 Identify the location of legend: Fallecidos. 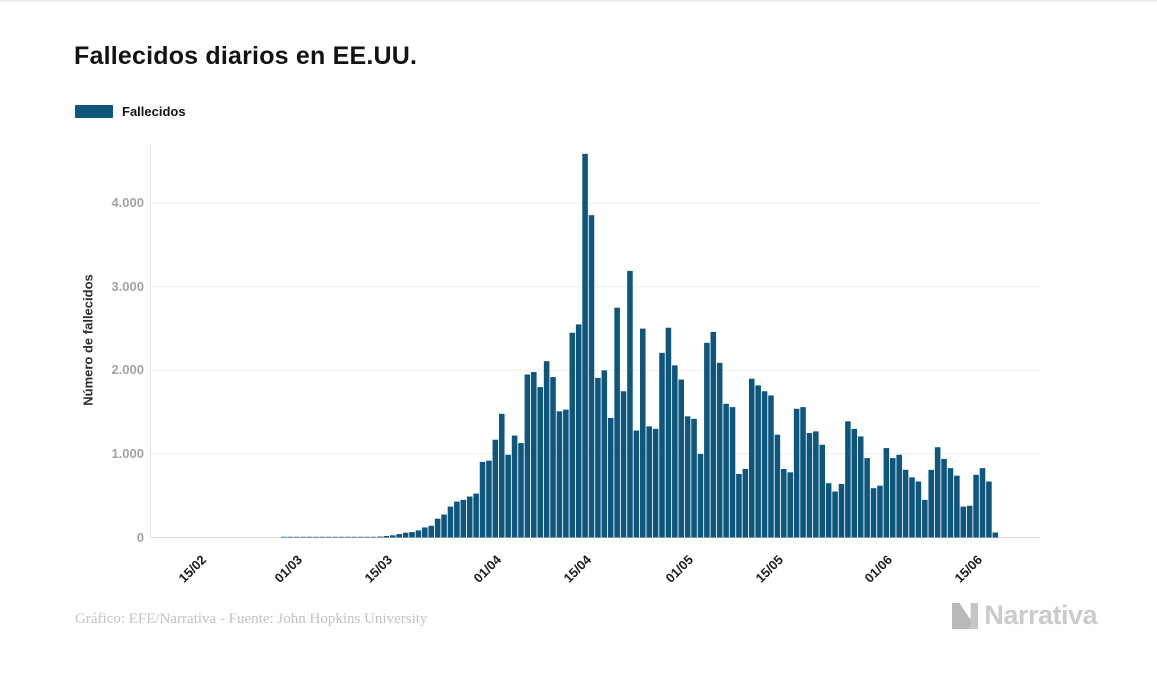
(130, 111).